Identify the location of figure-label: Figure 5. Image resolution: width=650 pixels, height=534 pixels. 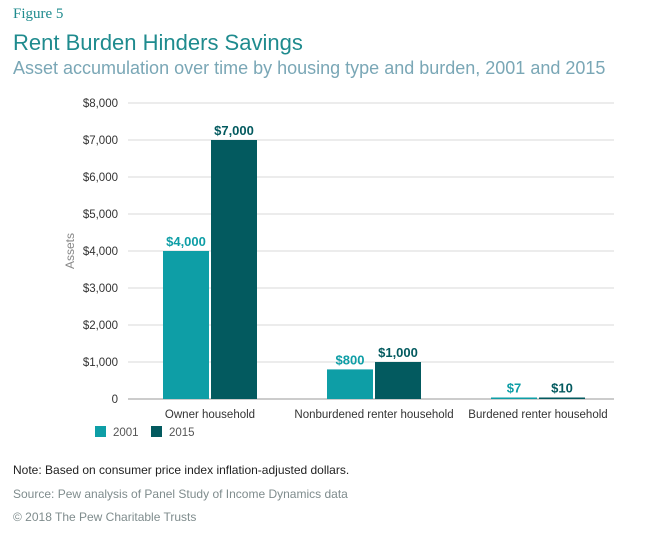
(38, 14).